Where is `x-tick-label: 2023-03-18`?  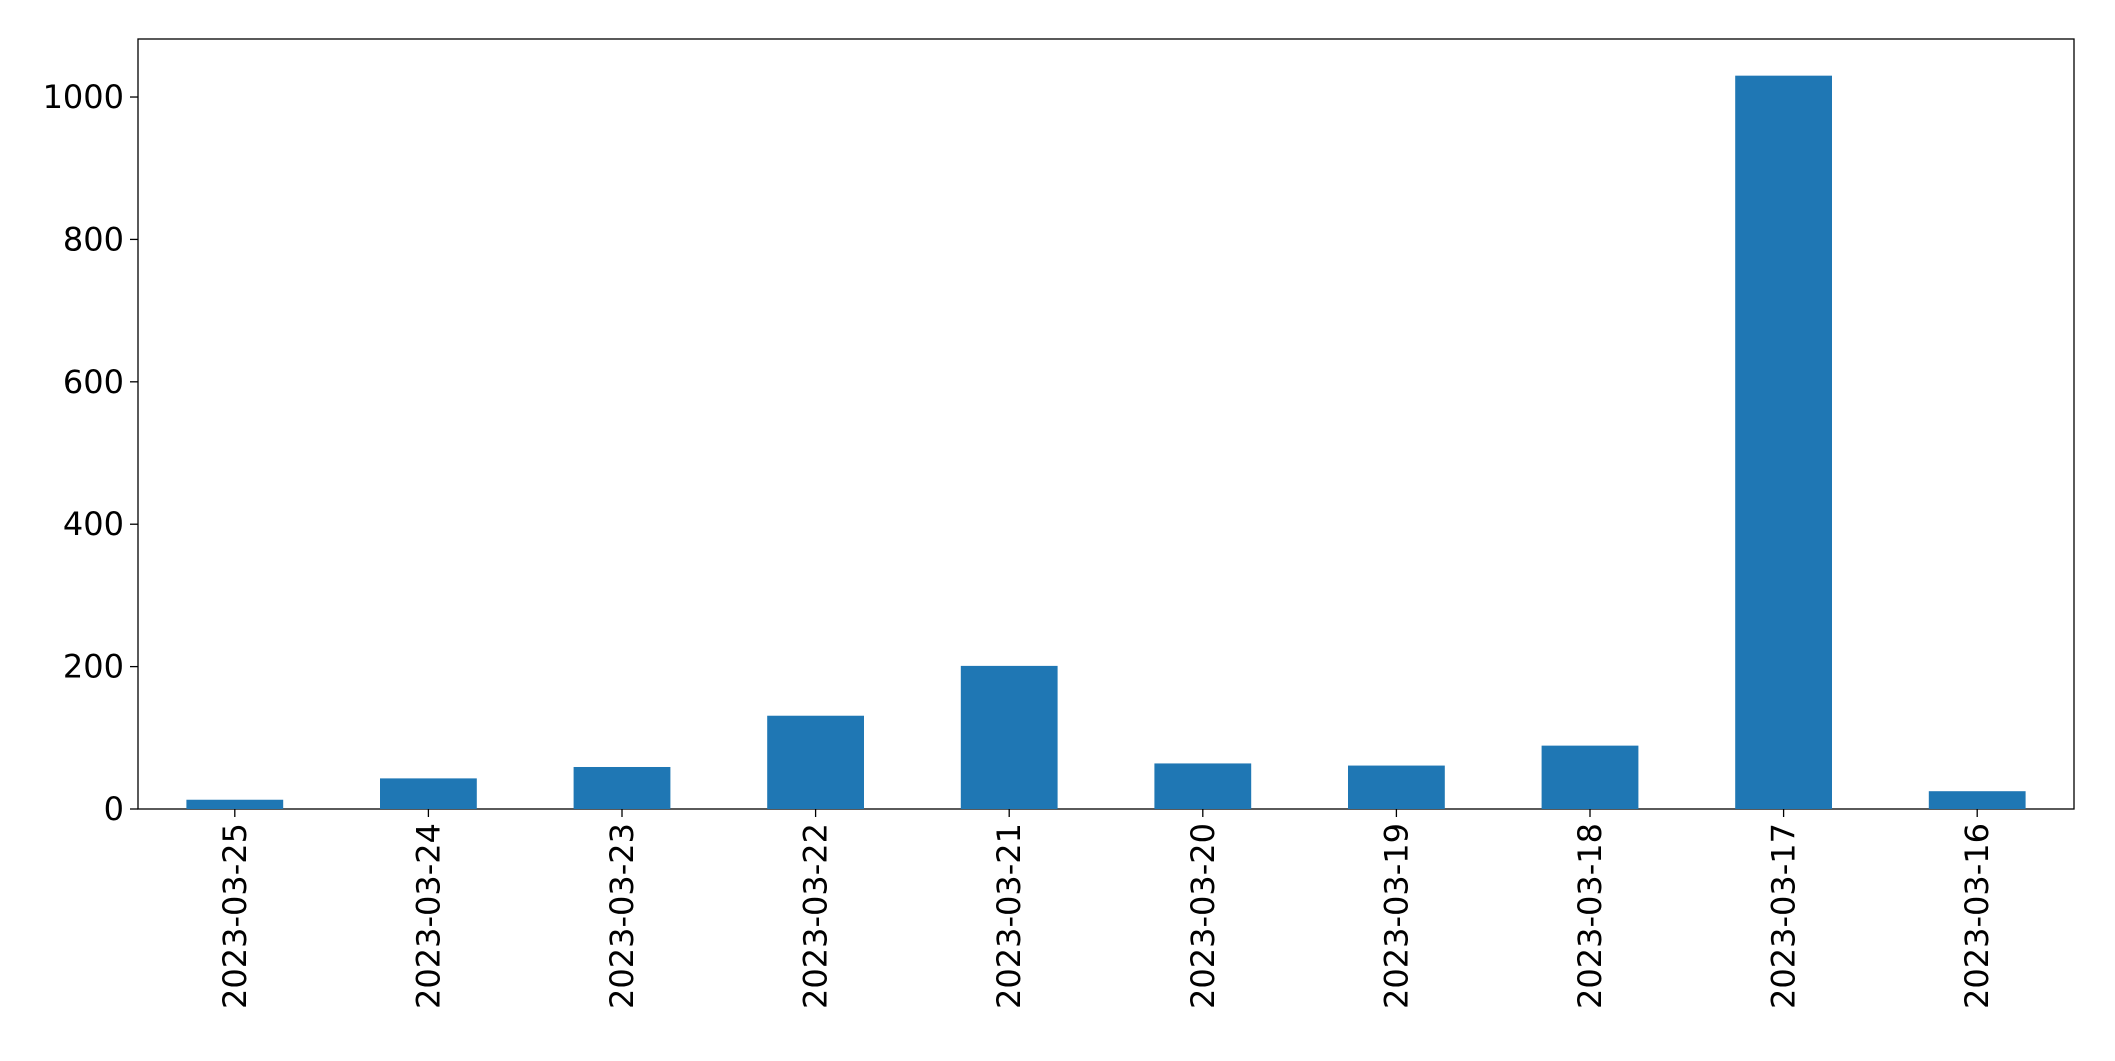 x-tick-label: 2023-03-18 is located at coordinates (1590, 916).